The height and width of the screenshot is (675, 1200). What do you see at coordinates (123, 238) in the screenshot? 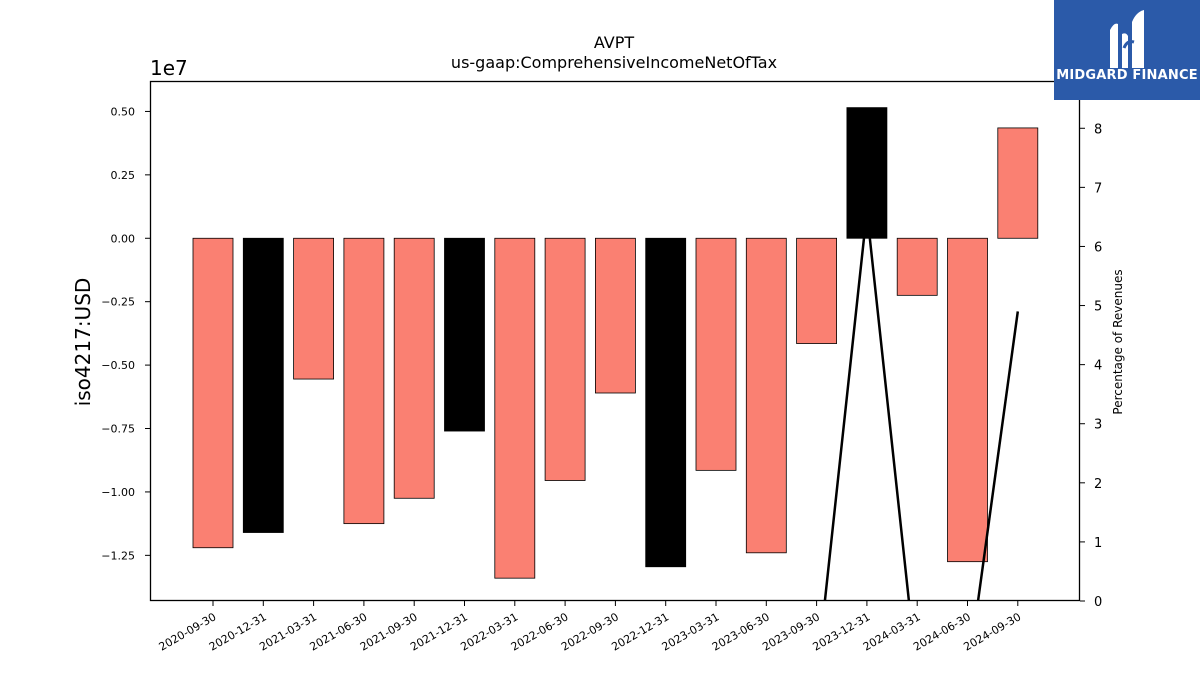
I see `y-tick-label: 0.00` at bounding box center [123, 238].